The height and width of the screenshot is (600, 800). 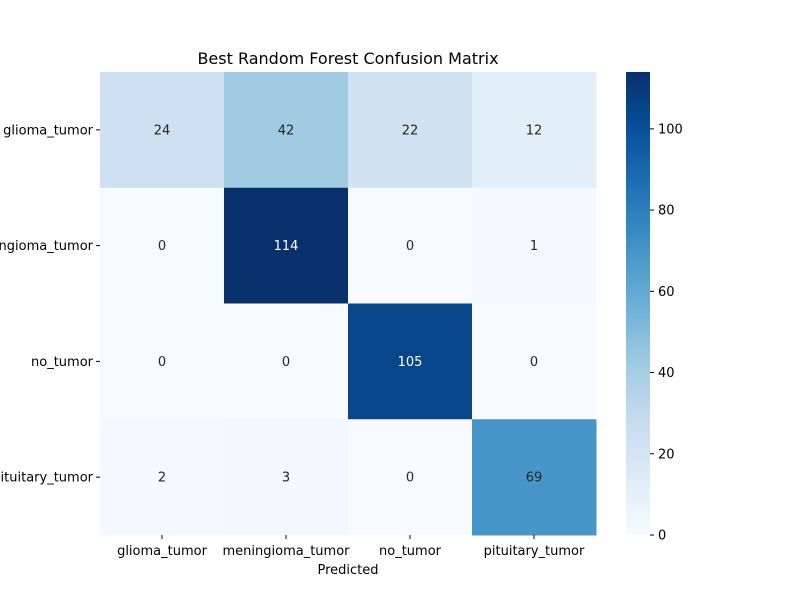 I want to click on y-tick-label: meningioma_tumor, so click(x=47, y=246).